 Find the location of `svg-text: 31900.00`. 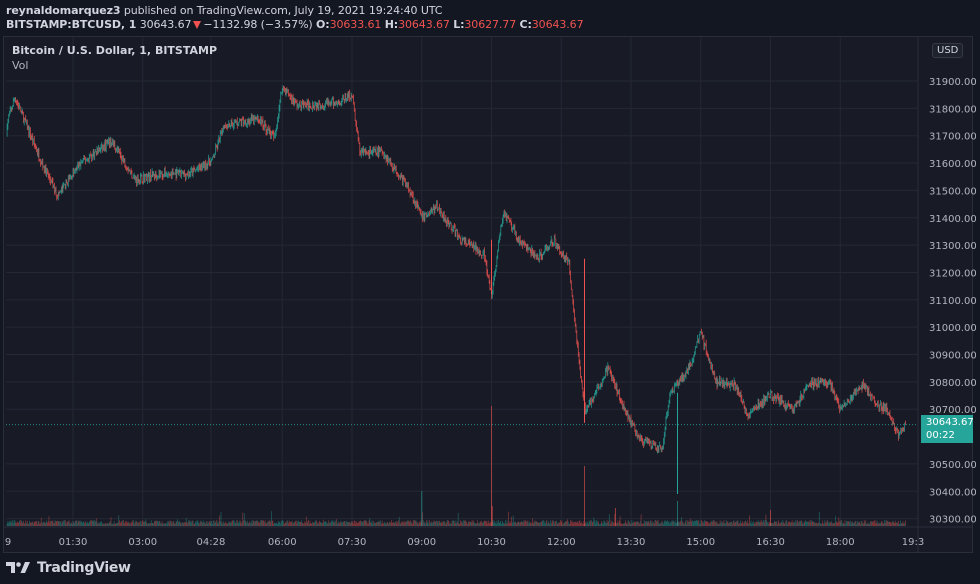

svg-text: 31900.00 is located at coordinates (953, 82).